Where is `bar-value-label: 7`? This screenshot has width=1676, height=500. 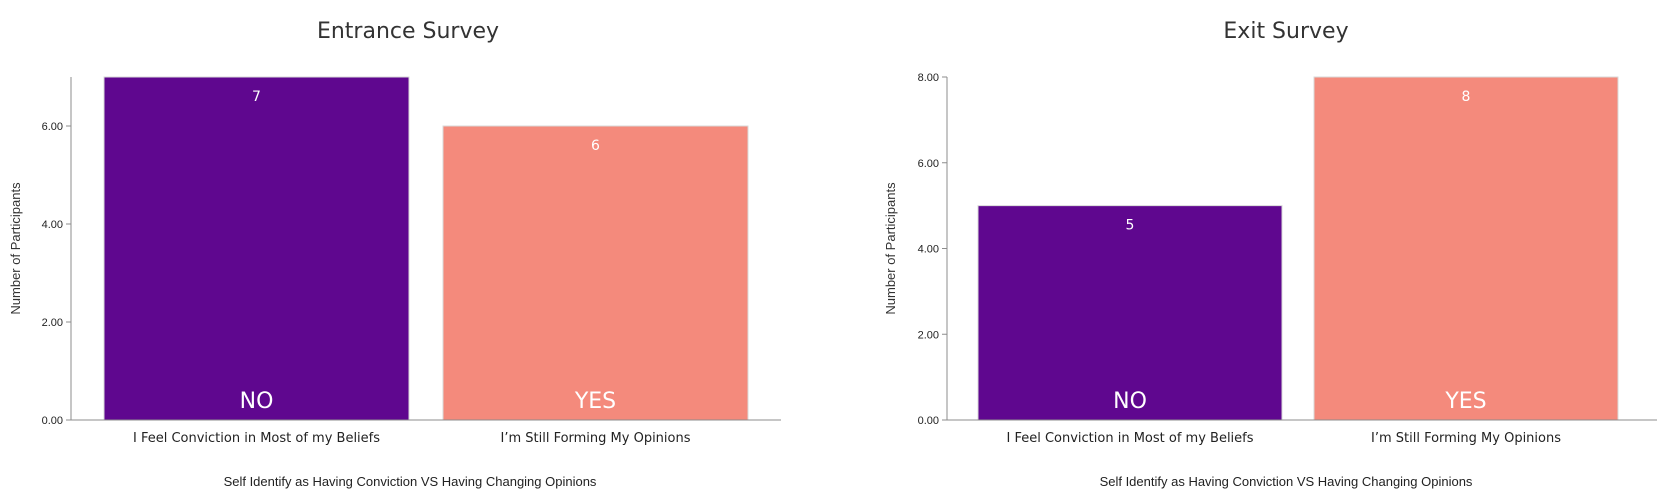
bar-value-label: 7 is located at coordinates (256, 97).